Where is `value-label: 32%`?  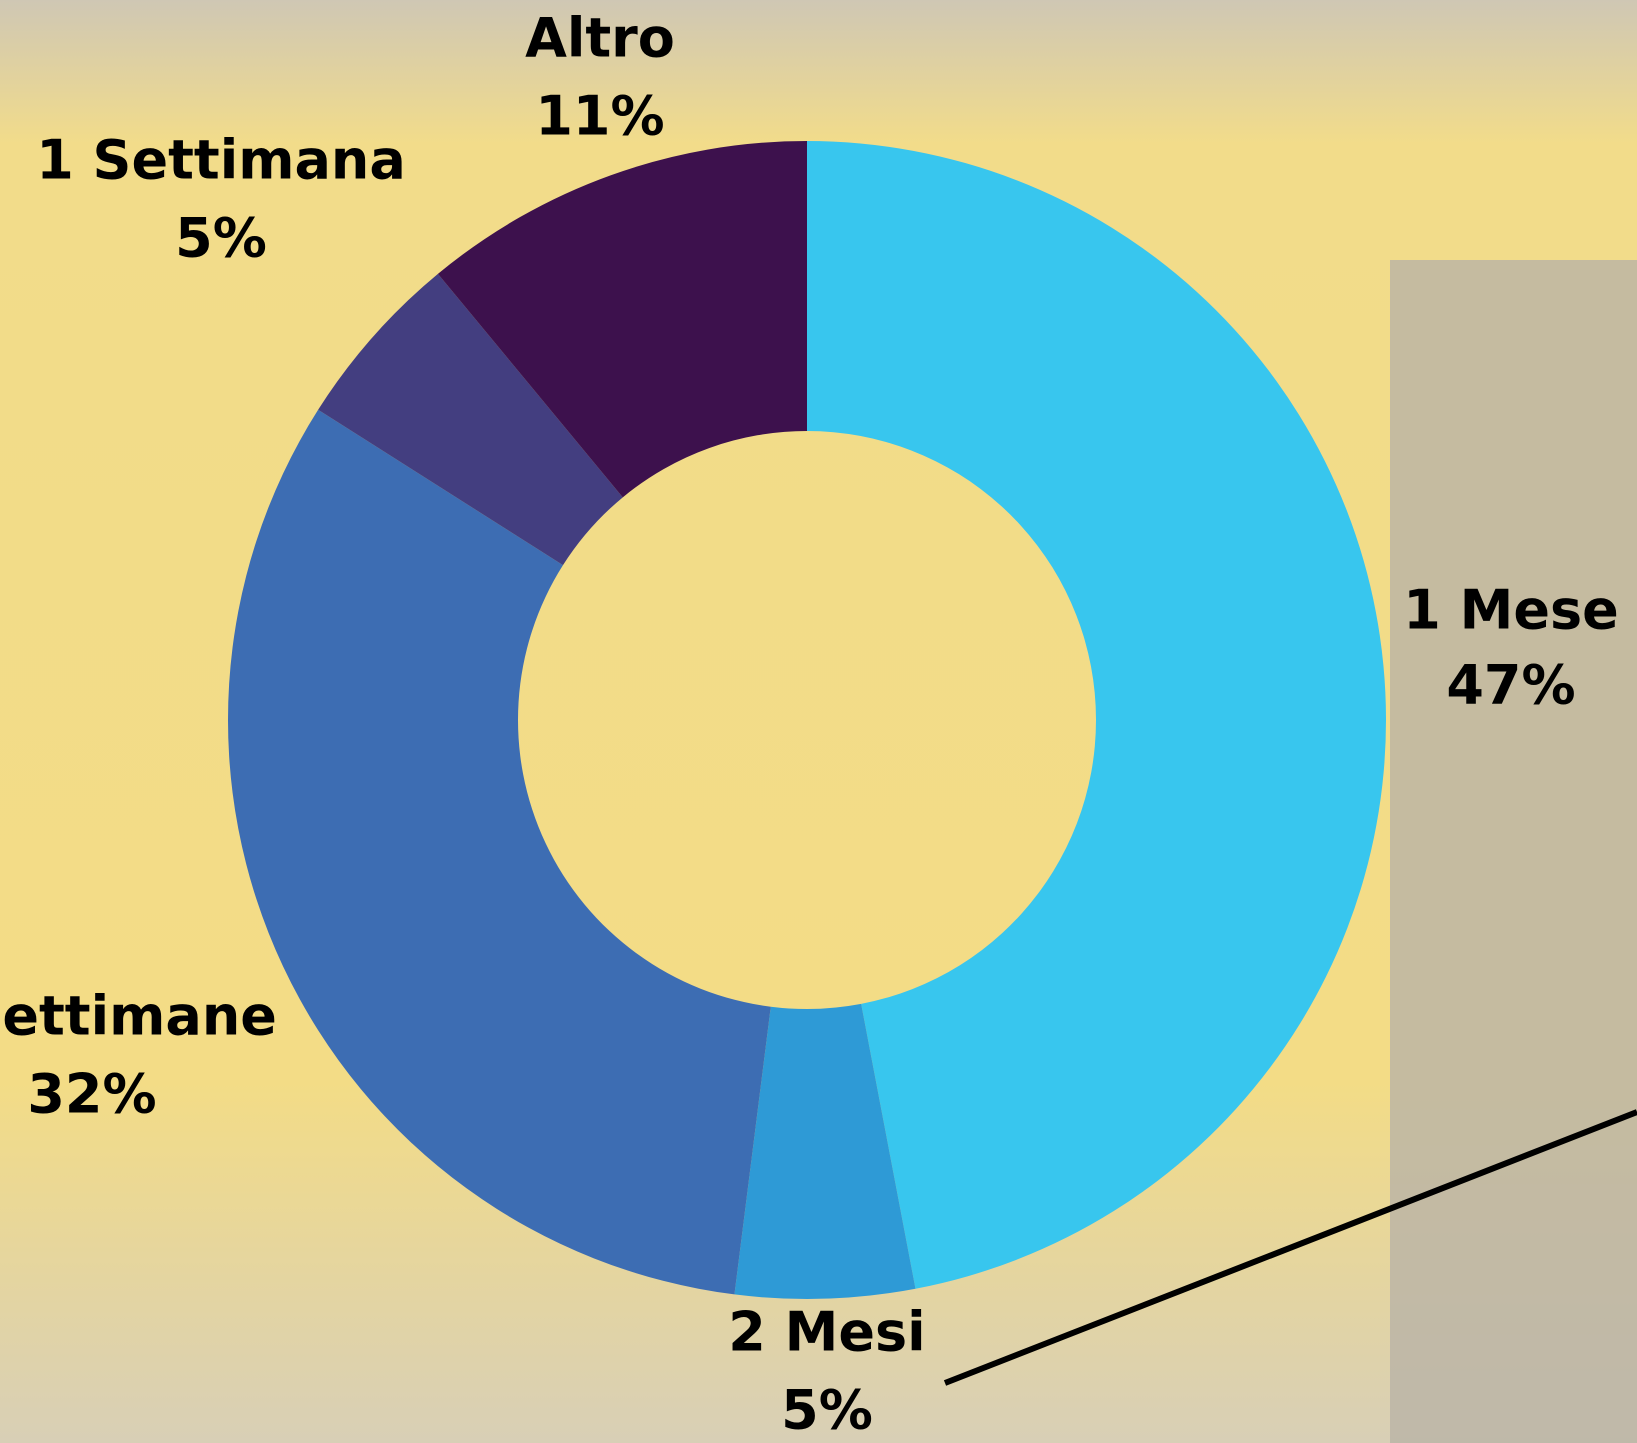
value-label: 32% is located at coordinates (91, 1094).